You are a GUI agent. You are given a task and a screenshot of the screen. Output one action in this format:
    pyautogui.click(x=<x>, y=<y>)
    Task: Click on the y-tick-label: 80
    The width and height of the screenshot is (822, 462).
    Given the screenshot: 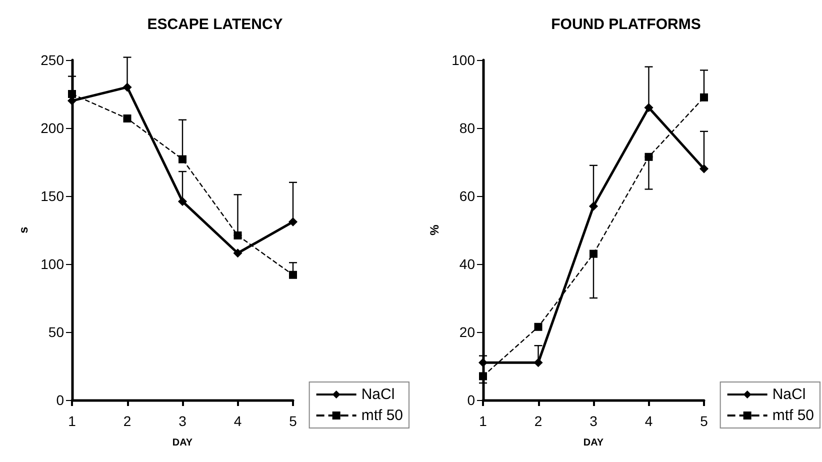 What is the action you would take?
    pyautogui.click(x=467, y=128)
    